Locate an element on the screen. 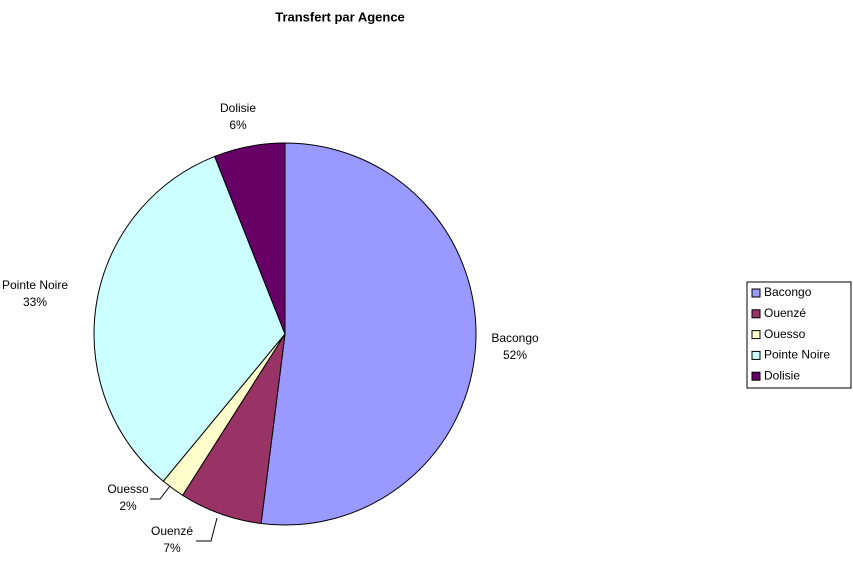  slice-value-label: 7% is located at coordinates (172, 548).